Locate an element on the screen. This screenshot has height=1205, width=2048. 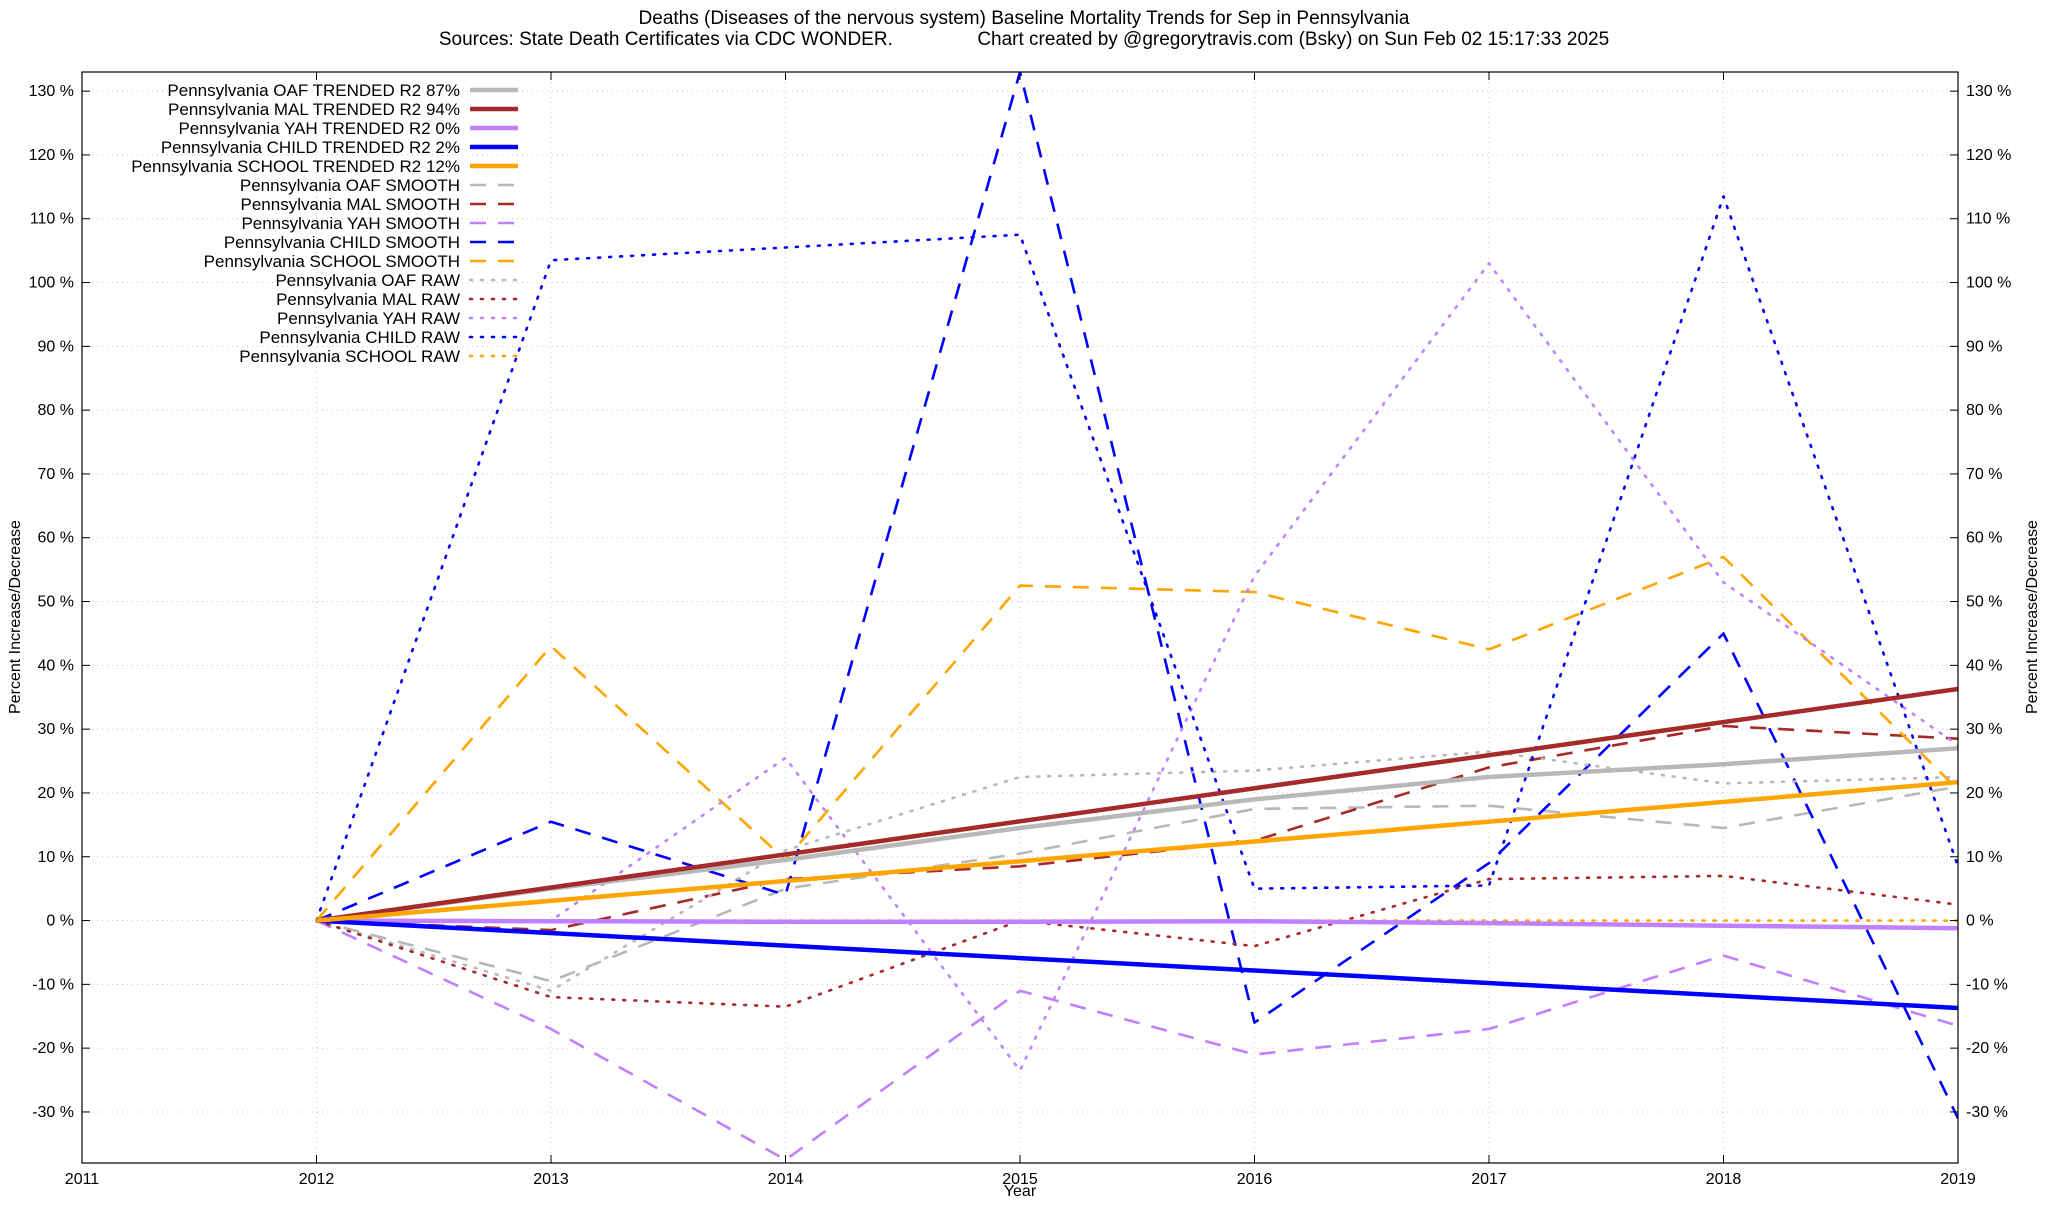
y-tick-label-right: 60 % is located at coordinates (1984, 538).